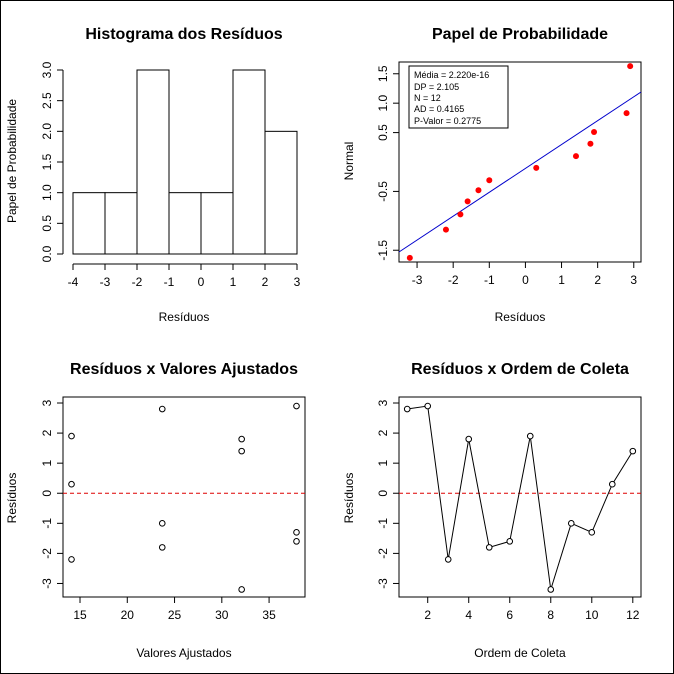 Image resolution: width=674 pixels, height=674 pixels. What do you see at coordinates (383, 583) in the screenshot?
I see `residuals-vs-order-y-tick-label: -3` at bounding box center [383, 583].